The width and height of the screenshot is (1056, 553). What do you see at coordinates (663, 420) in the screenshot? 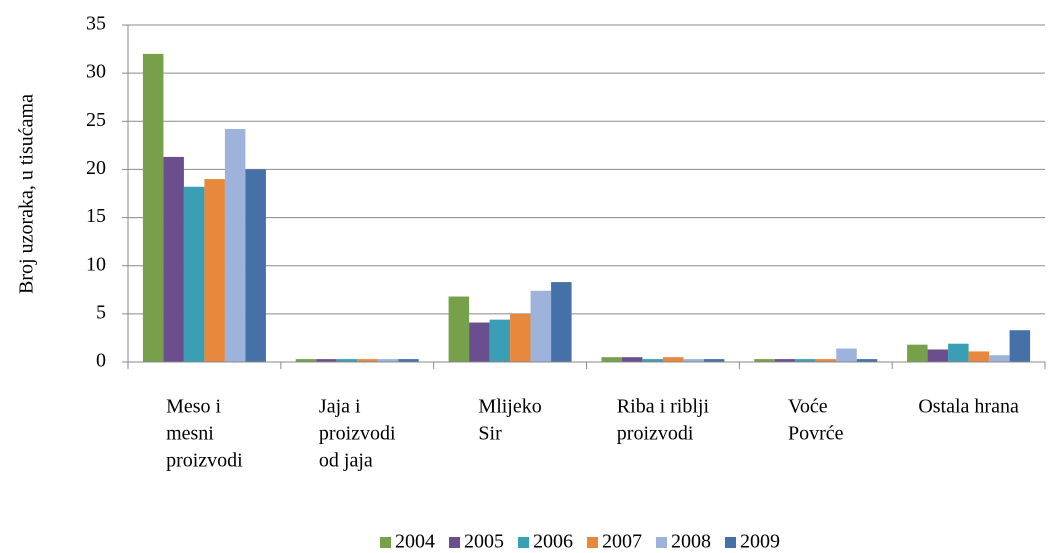
I see `x-tick-label-group: Riba i riblji proizvodi` at bounding box center [663, 420].